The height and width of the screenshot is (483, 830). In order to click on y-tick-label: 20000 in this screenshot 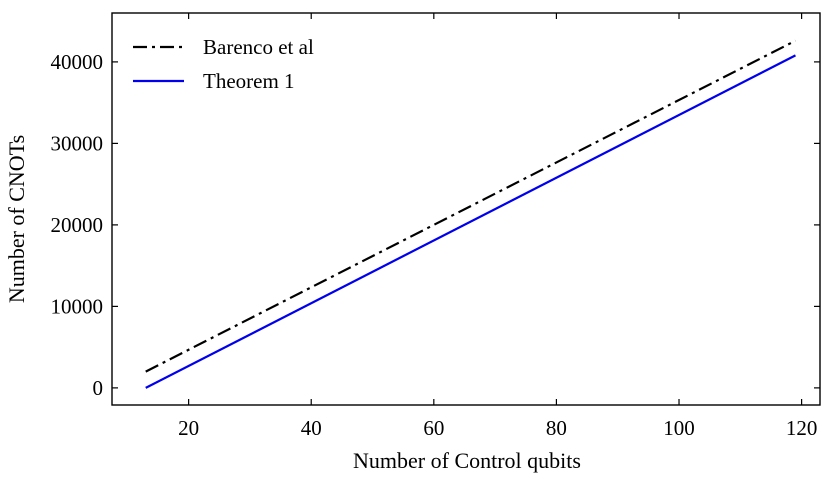, I will do `click(77, 225)`.